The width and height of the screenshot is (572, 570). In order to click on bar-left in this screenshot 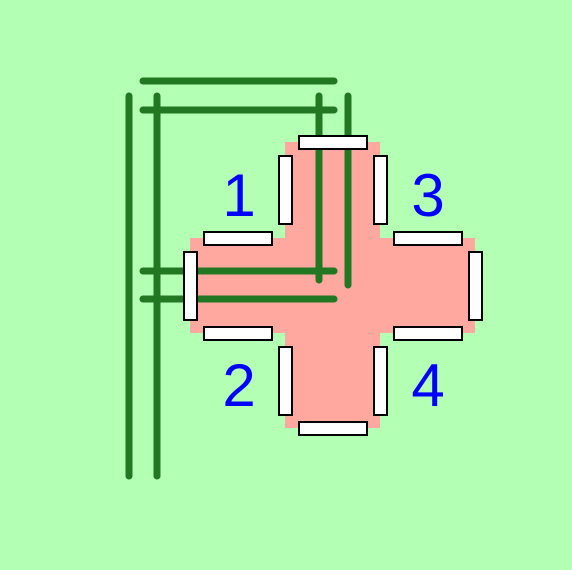, I will do `click(190, 286)`.